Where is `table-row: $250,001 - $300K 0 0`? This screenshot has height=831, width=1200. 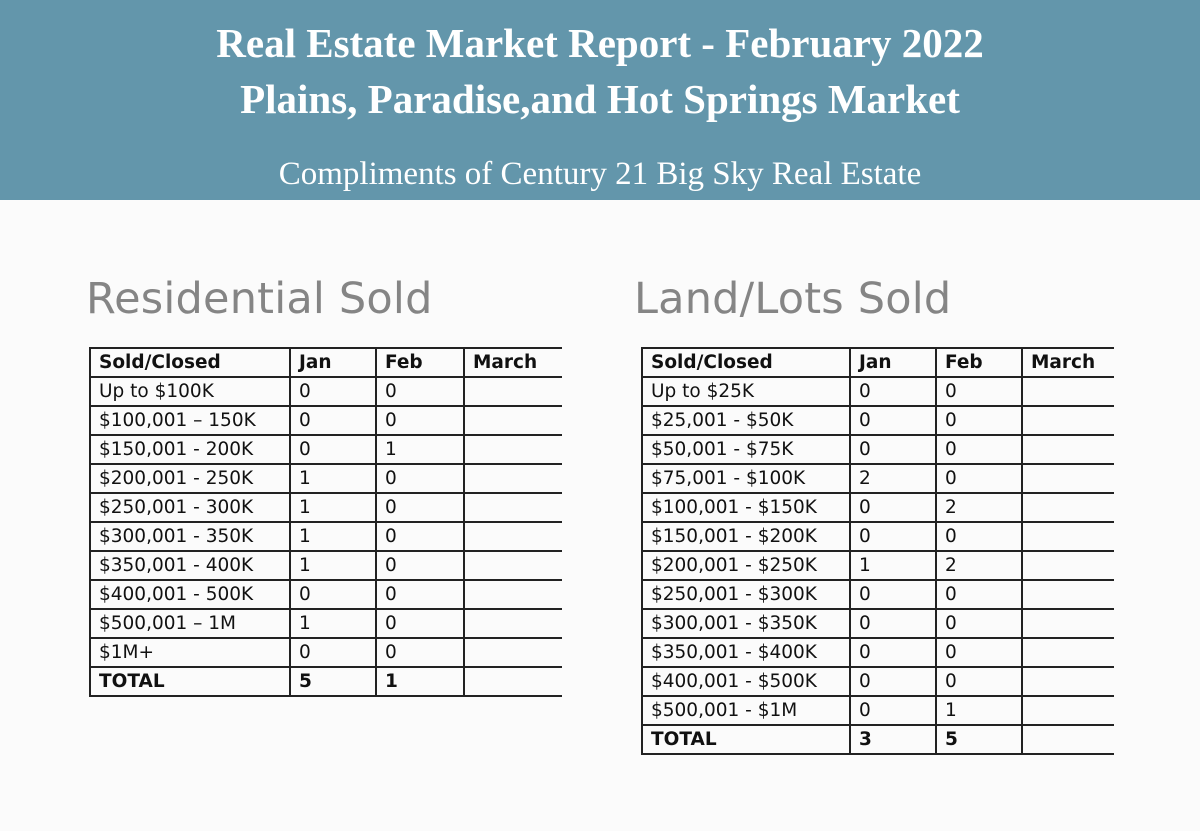
table-row: $250,001 - $300K 0 0 is located at coordinates (877, 594).